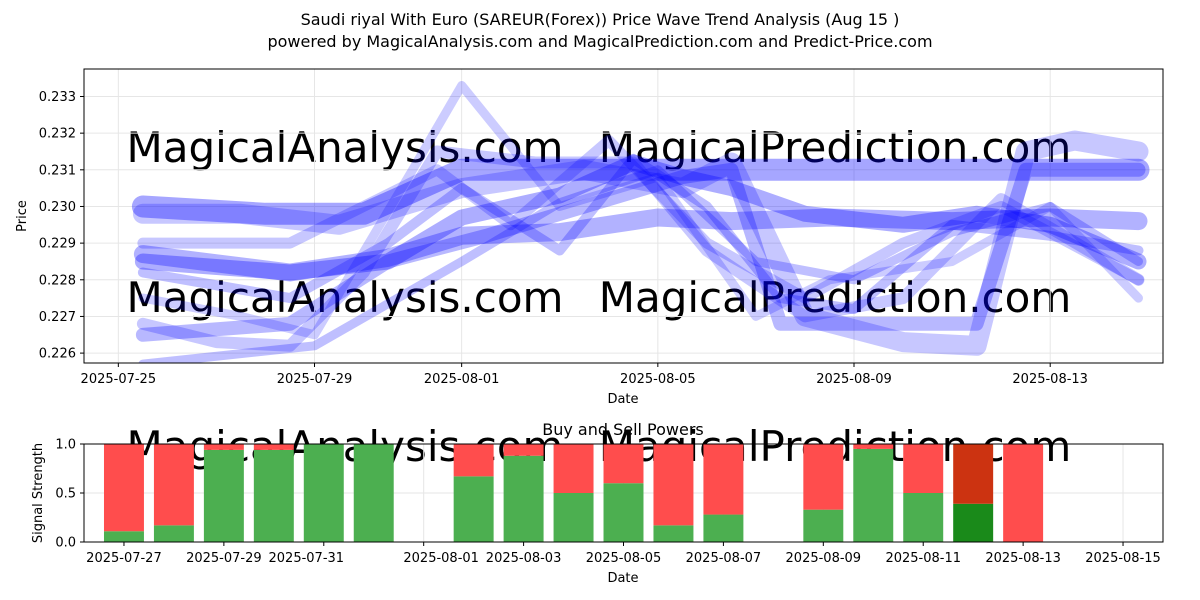  I want to click on price-y-tick-label: 0.233, so click(57, 97).